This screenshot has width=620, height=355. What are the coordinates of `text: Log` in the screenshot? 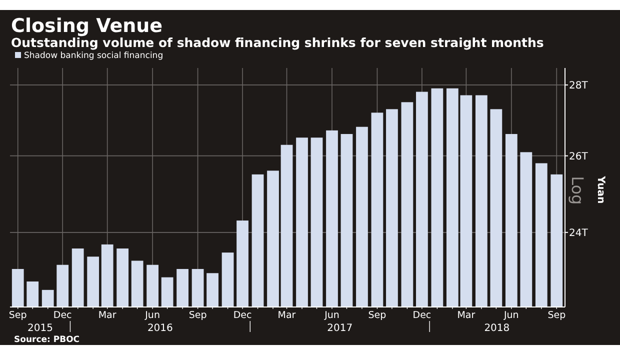 It's located at (577, 190).